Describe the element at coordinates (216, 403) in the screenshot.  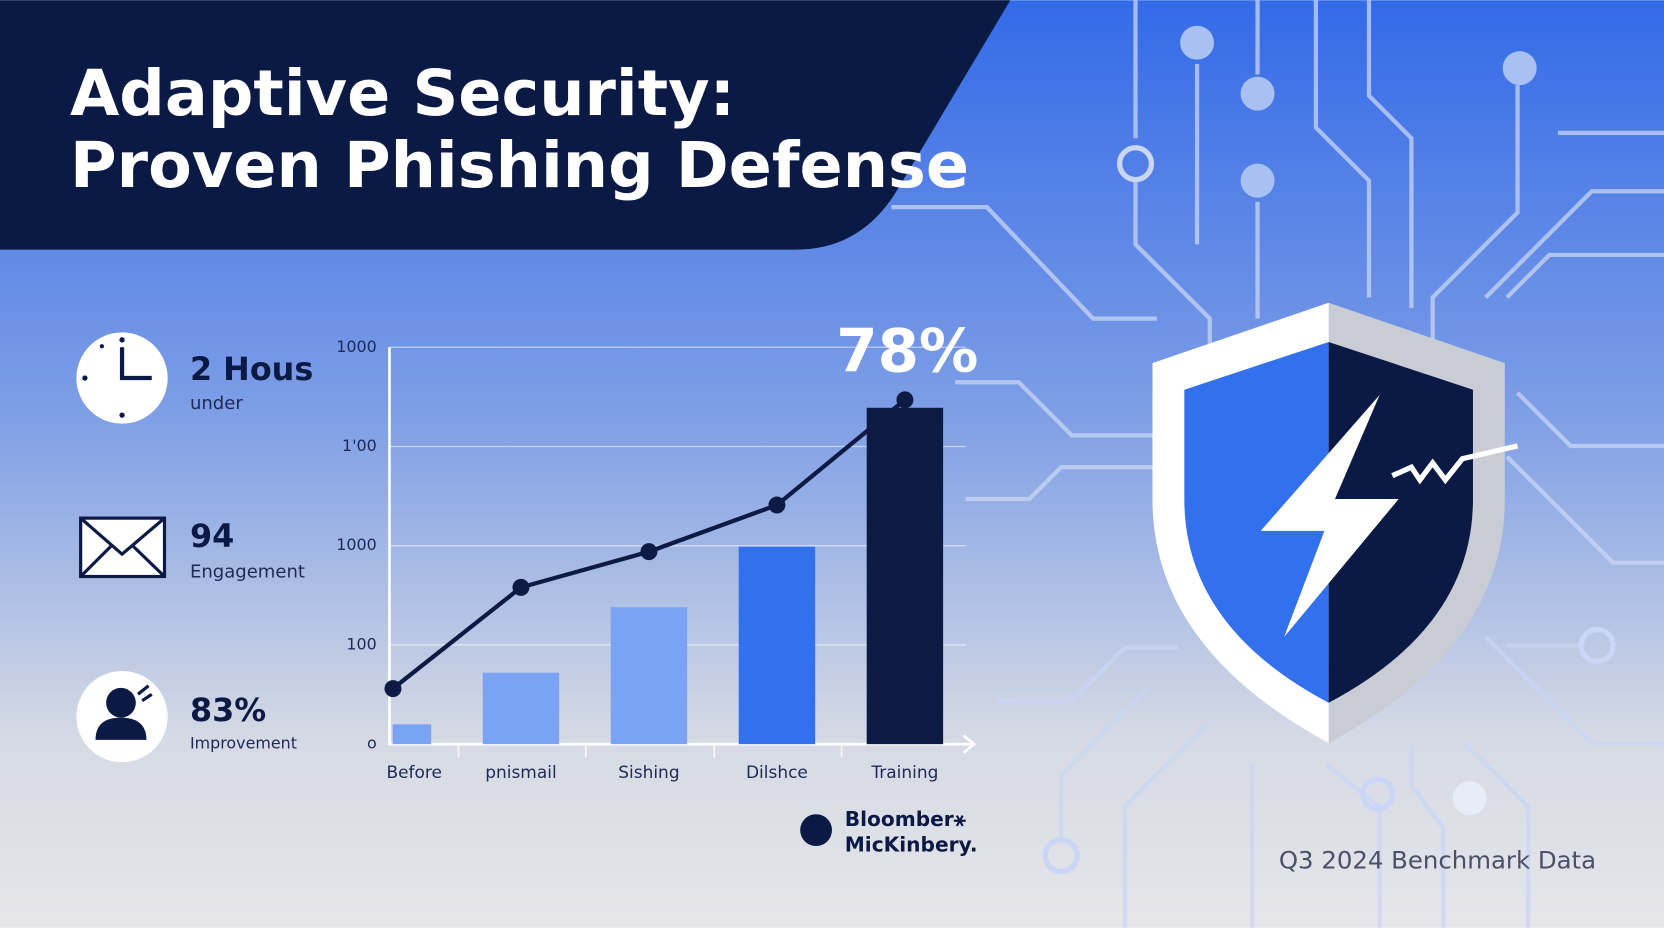
I see `stat-label: under` at that location.